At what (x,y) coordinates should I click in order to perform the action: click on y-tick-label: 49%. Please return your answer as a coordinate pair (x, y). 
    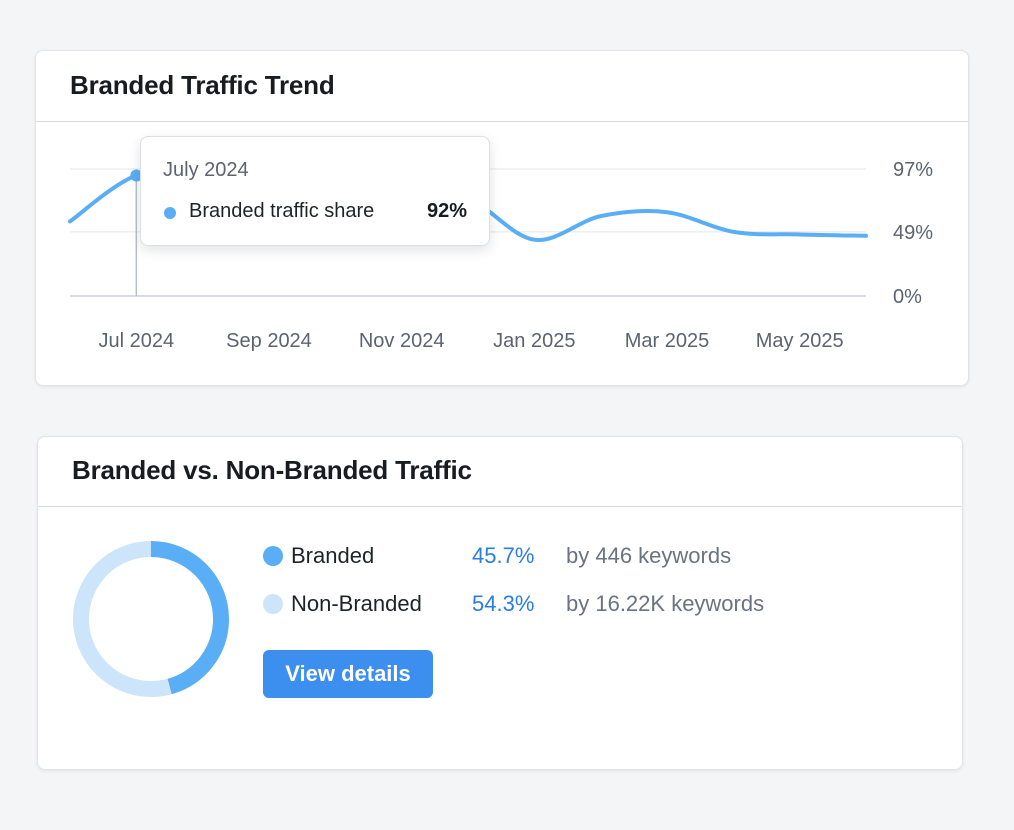
    Looking at the image, I should click on (913, 233).